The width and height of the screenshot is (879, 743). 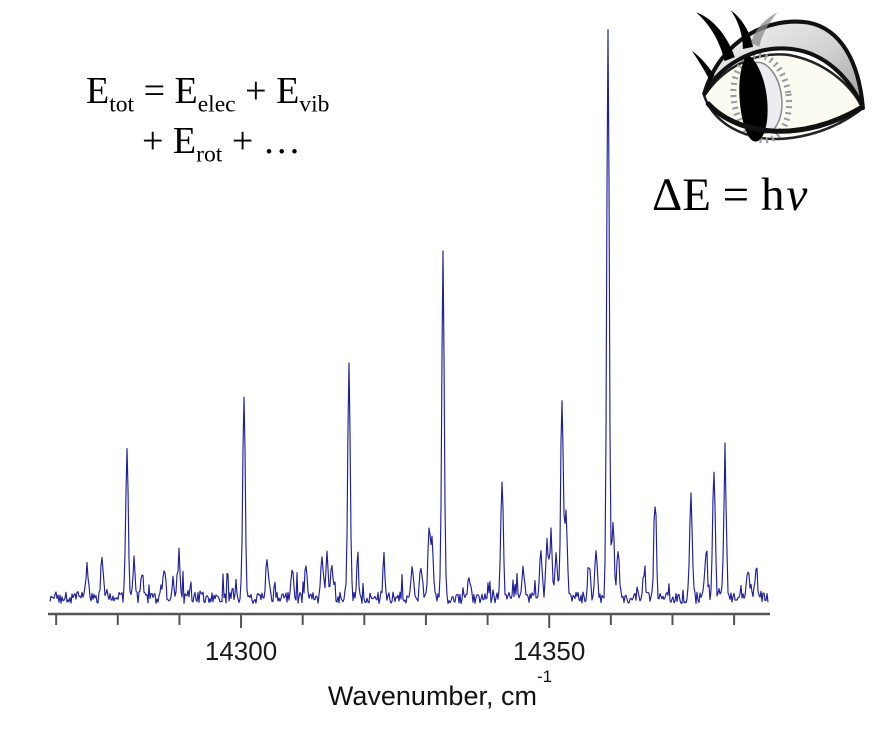 I want to click on x-axis-label-text: Wavenumber, cm, so click(x=432, y=696).